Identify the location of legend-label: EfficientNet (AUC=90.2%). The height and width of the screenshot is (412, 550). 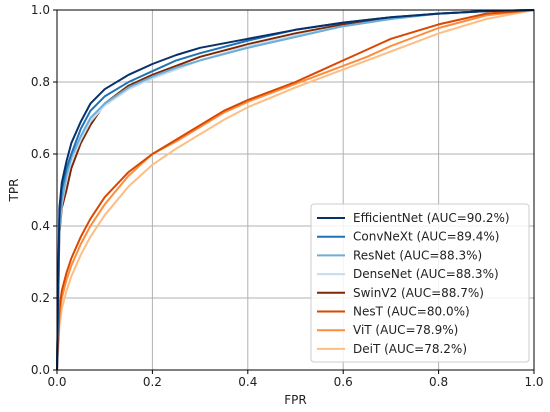
(431, 218).